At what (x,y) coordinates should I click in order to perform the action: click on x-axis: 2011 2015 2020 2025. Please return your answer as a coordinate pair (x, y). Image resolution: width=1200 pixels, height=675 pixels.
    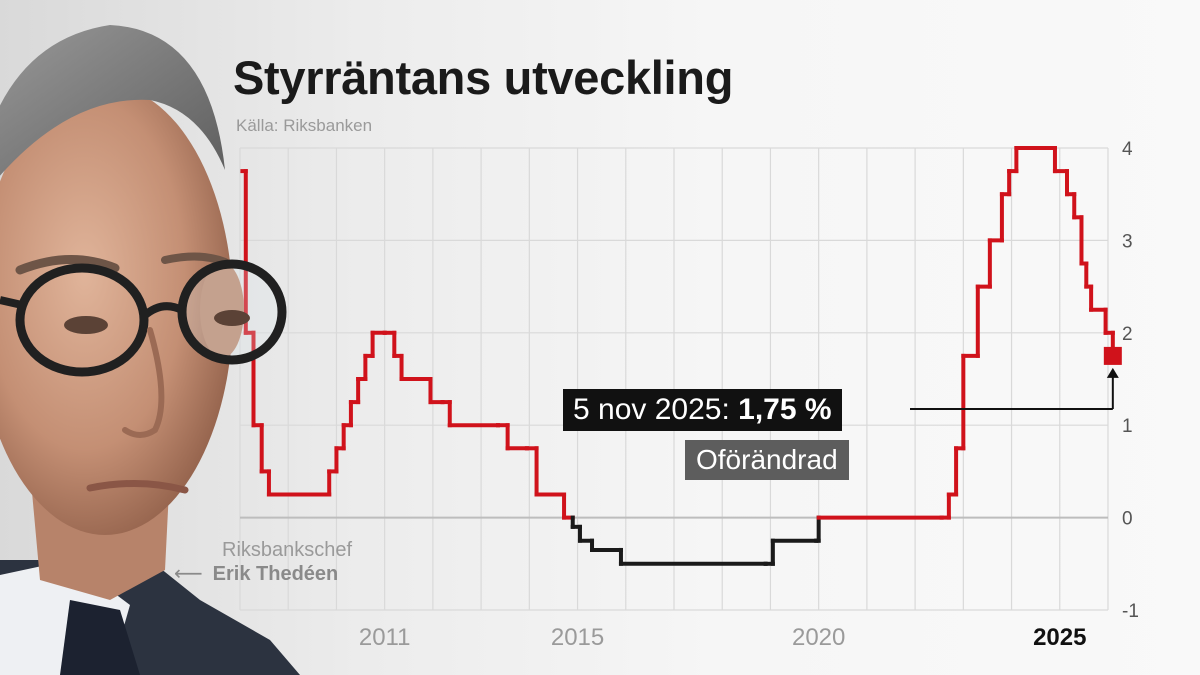
    Looking at the image, I should click on (723, 637).